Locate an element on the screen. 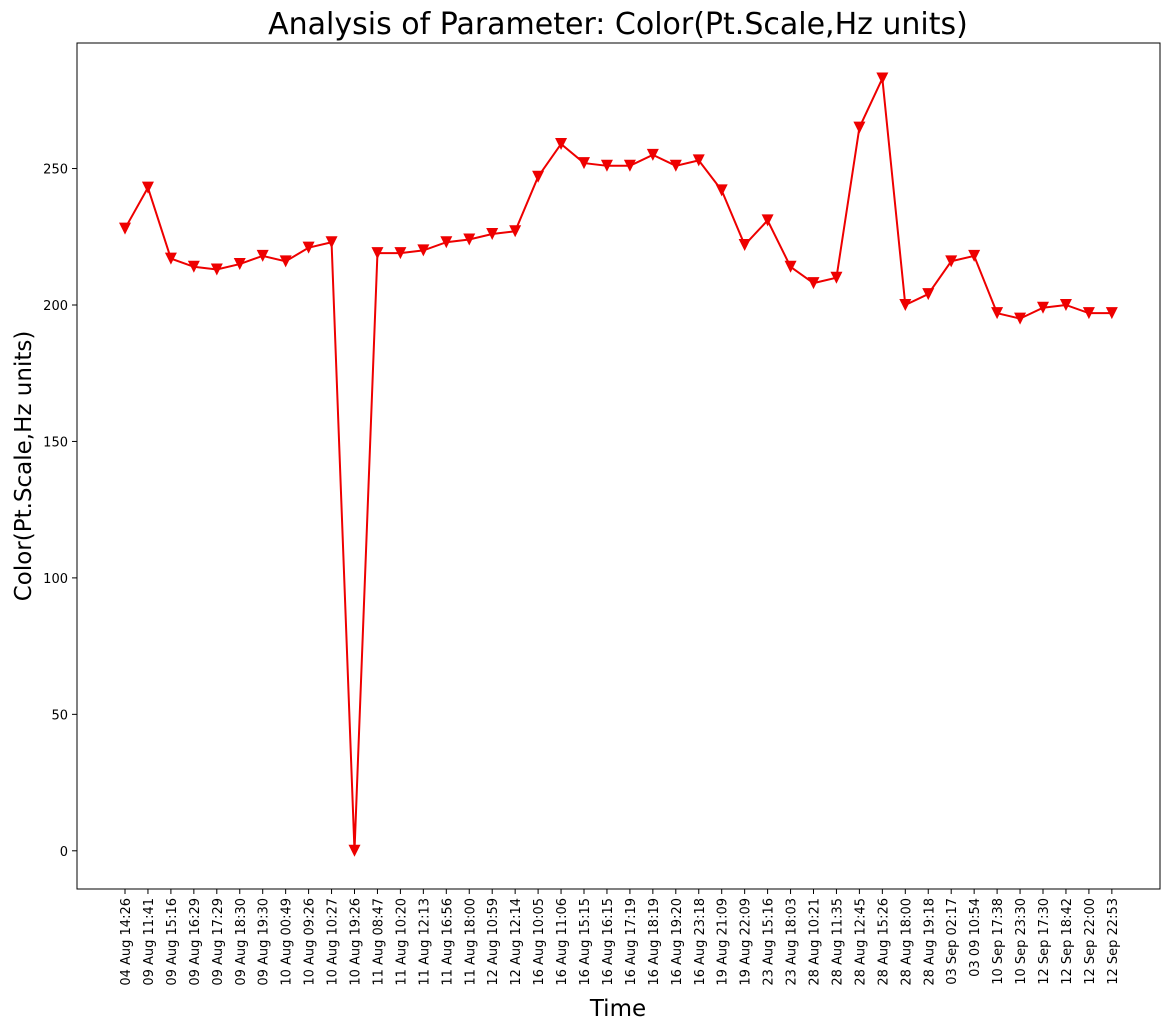 The width and height of the screenshot is (1170, 1032). x-tick-label: 28 Aug 10:21 is located at coordinates (815, 942).